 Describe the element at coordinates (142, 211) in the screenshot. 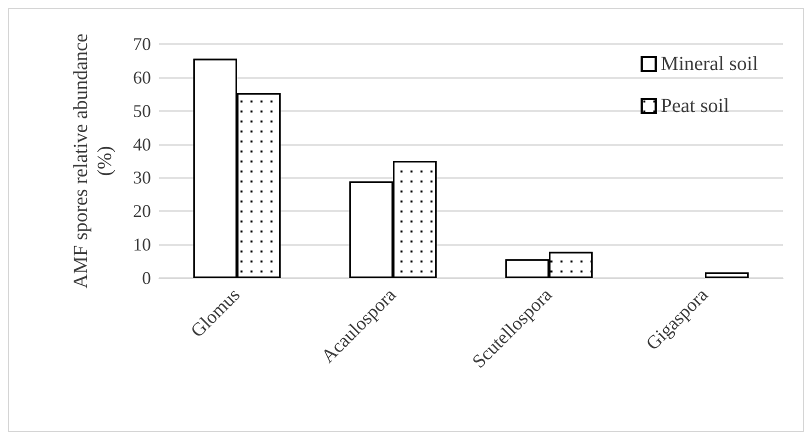

I see `y-tick-label: 20` at that location.